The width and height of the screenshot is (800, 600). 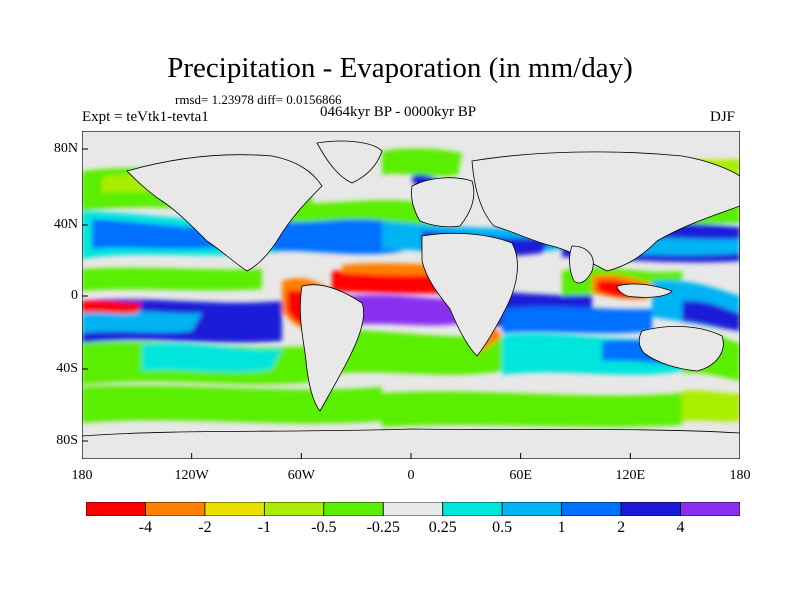 What do you see at coordinates (205, 527) in the screenshot?
I see `colorbar-label: -2` at bounding box center [205, 527].